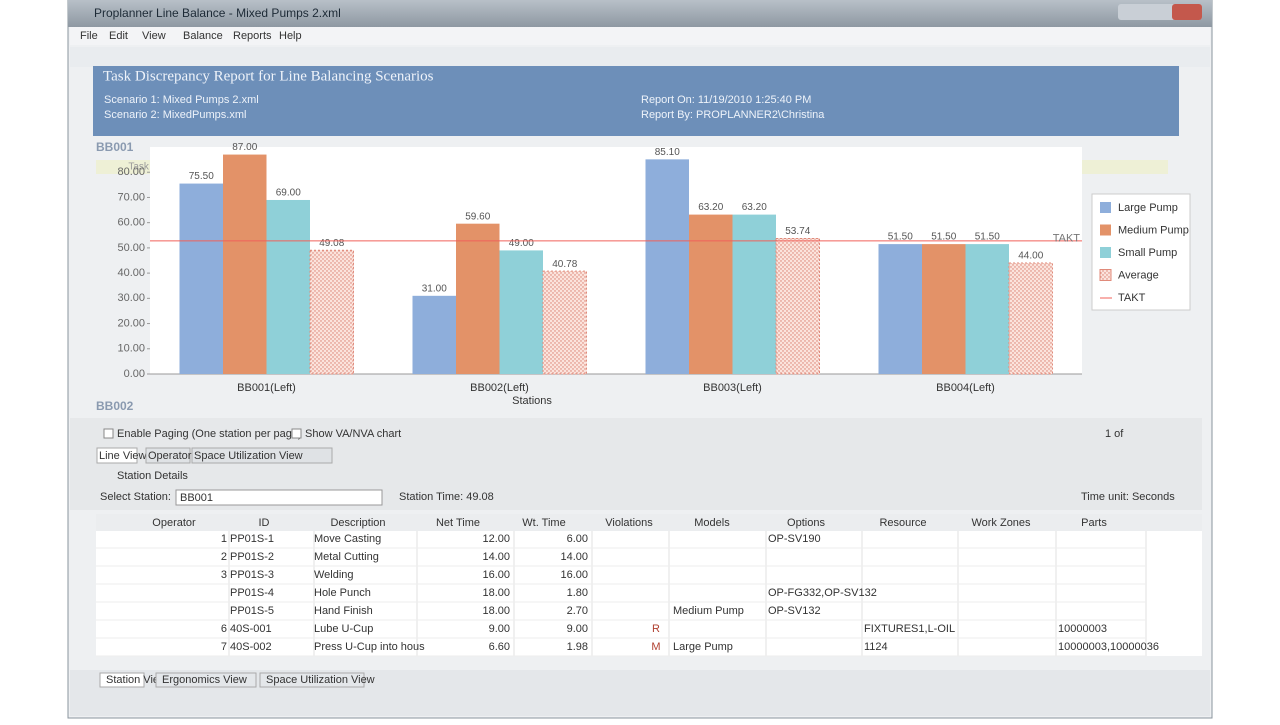  What do you see at coordinates (224, 575) in the screenshot?
I see `cell: 3` at bounding box center [224, 575].